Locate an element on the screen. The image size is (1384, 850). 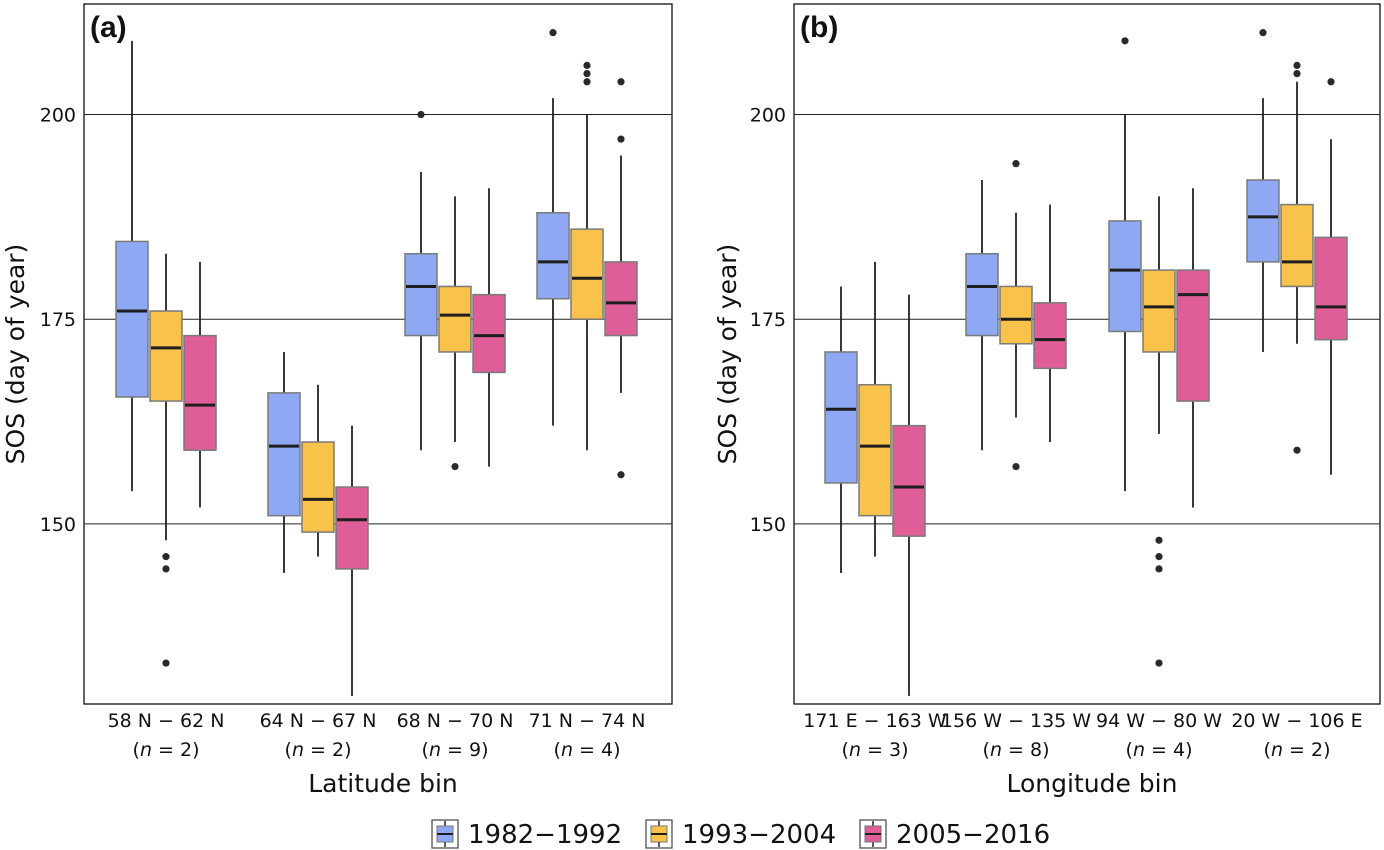
x-tick-label: 20 W − 106 E is located at coordinates (1296, 721).